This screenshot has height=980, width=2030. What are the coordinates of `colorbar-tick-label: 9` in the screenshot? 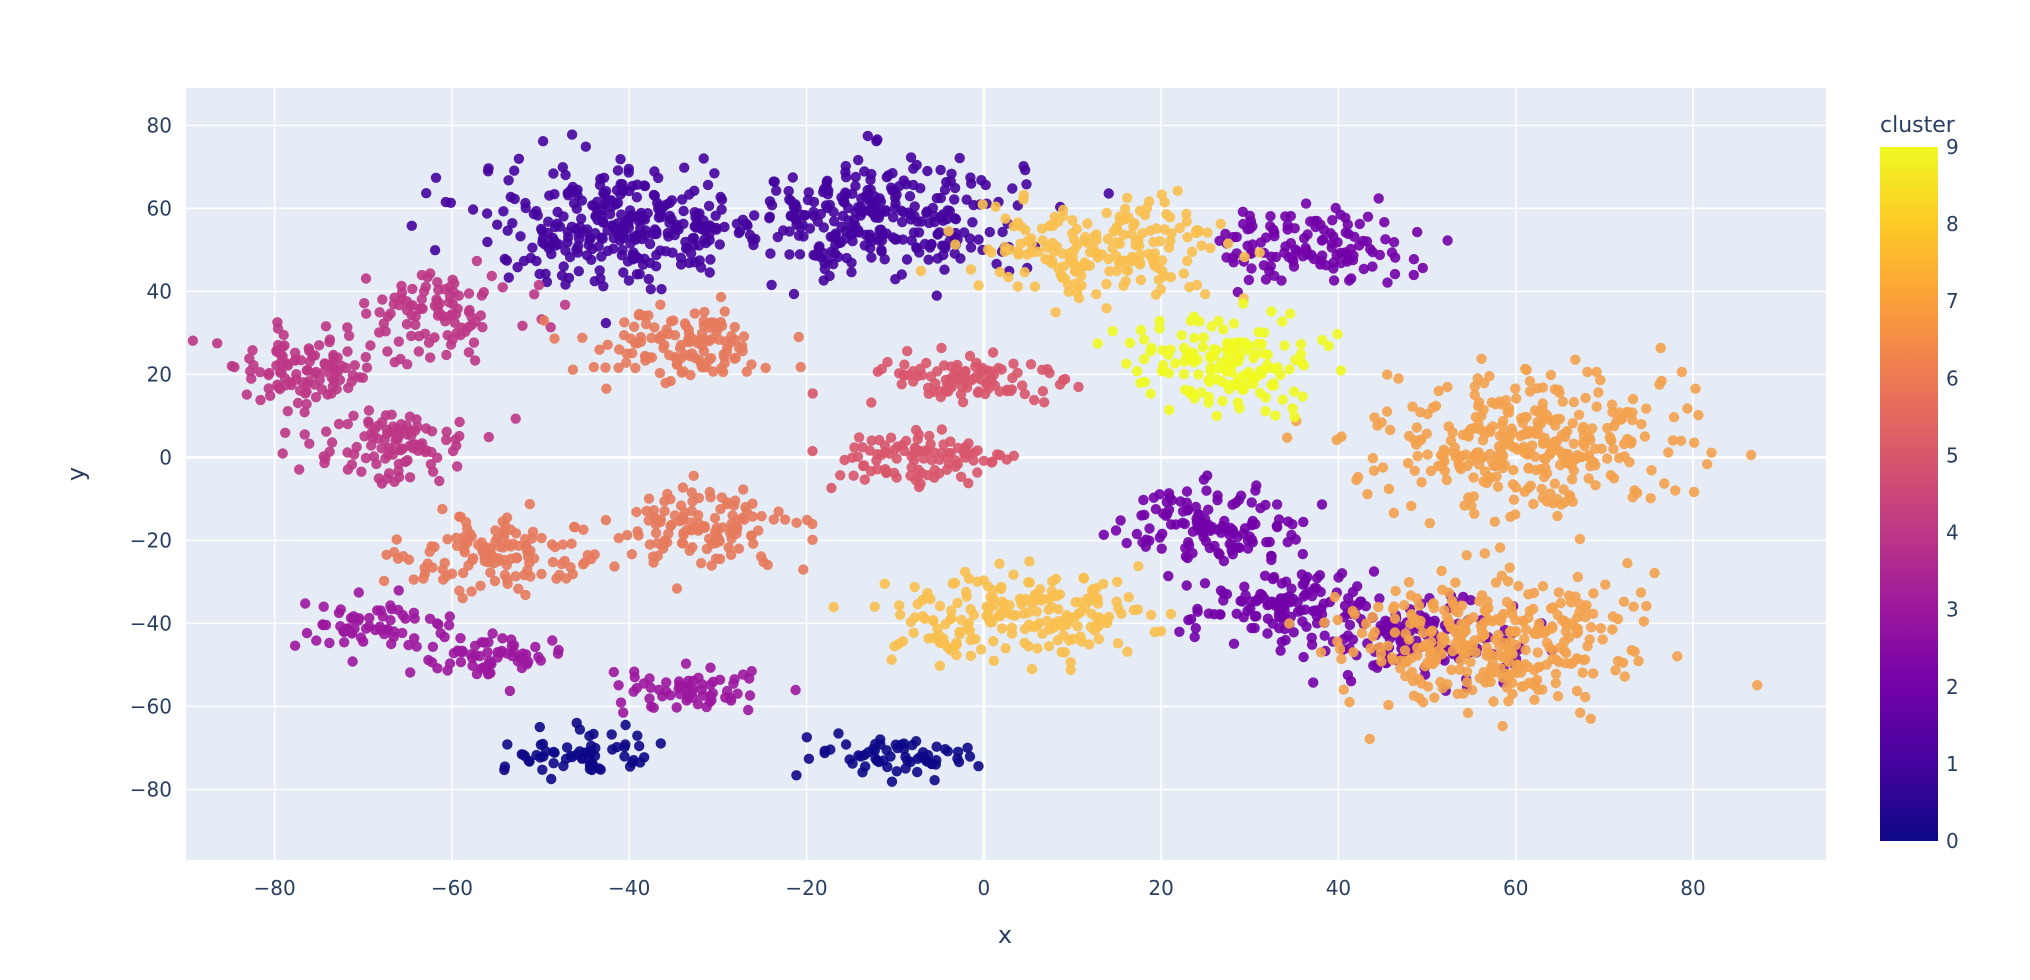 It's located at (1952, 147).